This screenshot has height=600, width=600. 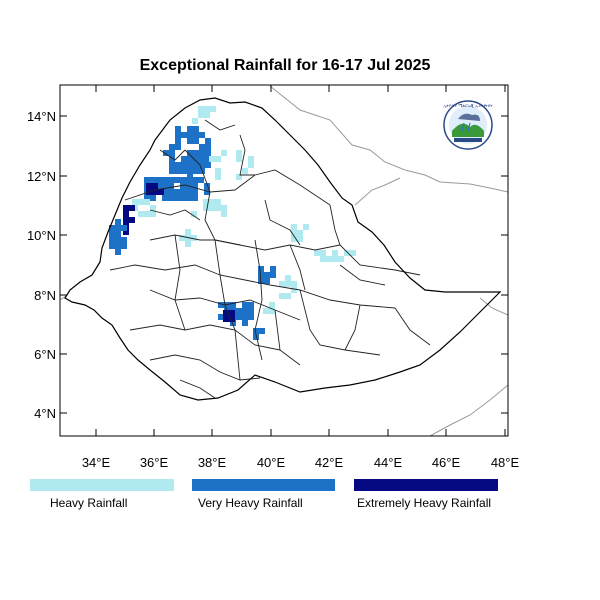 I want to click on legend-label-very-heavy: Very Heavy Rainfall, so click(x=250, y=503).